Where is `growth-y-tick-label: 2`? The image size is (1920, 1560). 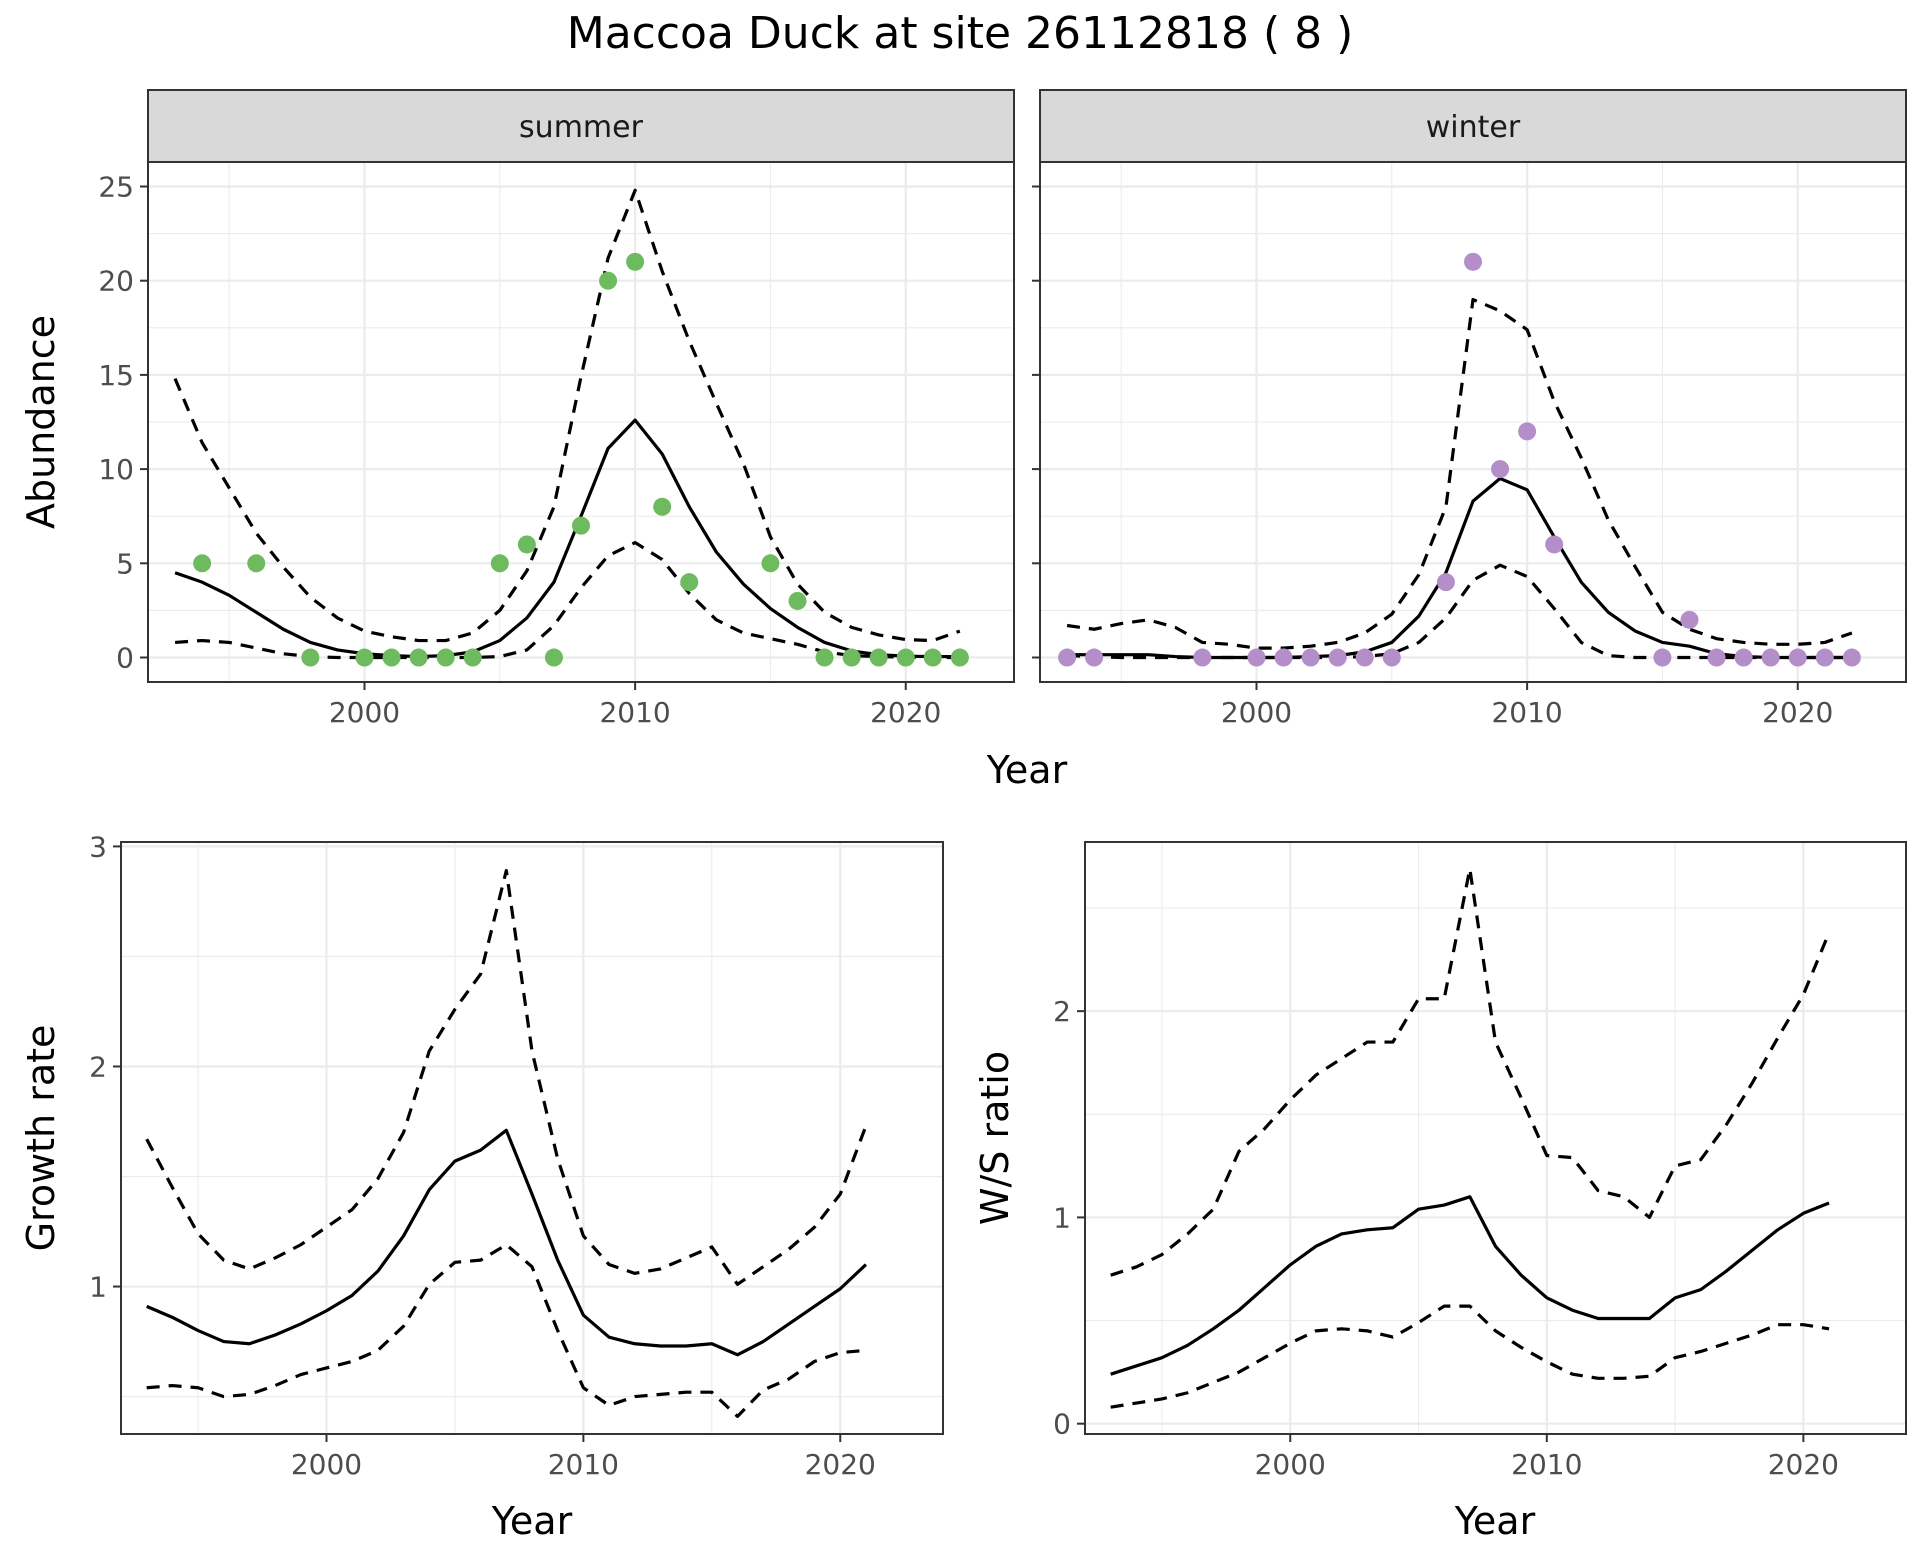 growth-y-tick-label: 2 is located at coordinates (98, 1066).